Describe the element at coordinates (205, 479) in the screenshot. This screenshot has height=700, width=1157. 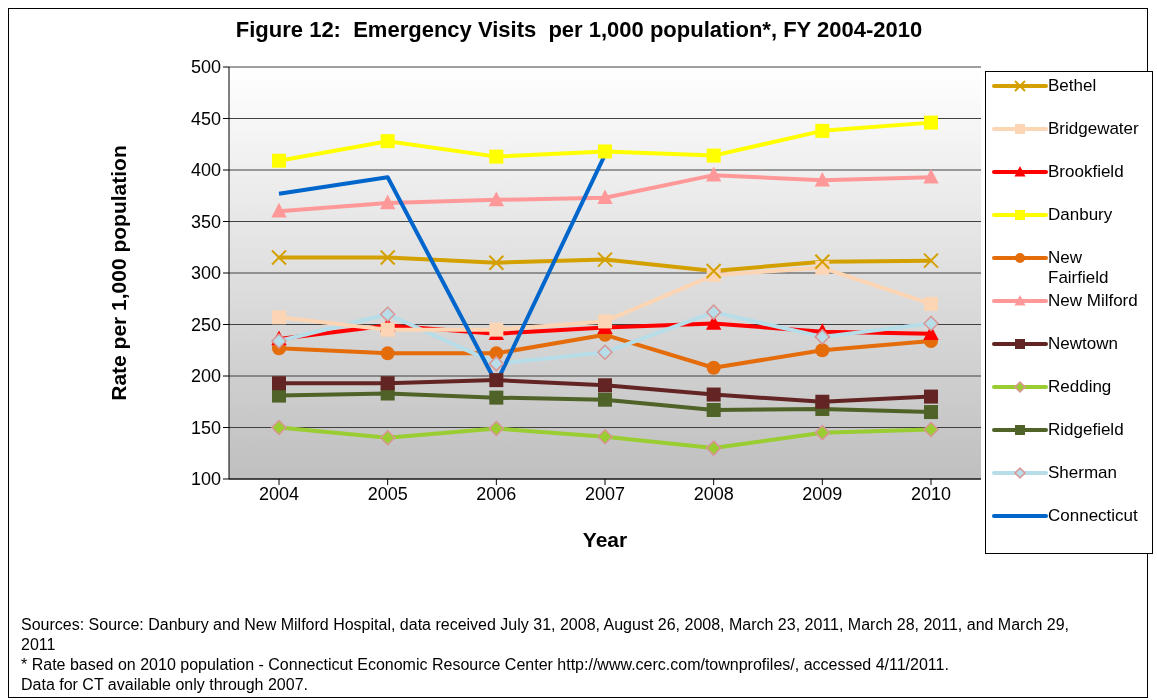
I see `y-tick-label: 100` at that location.